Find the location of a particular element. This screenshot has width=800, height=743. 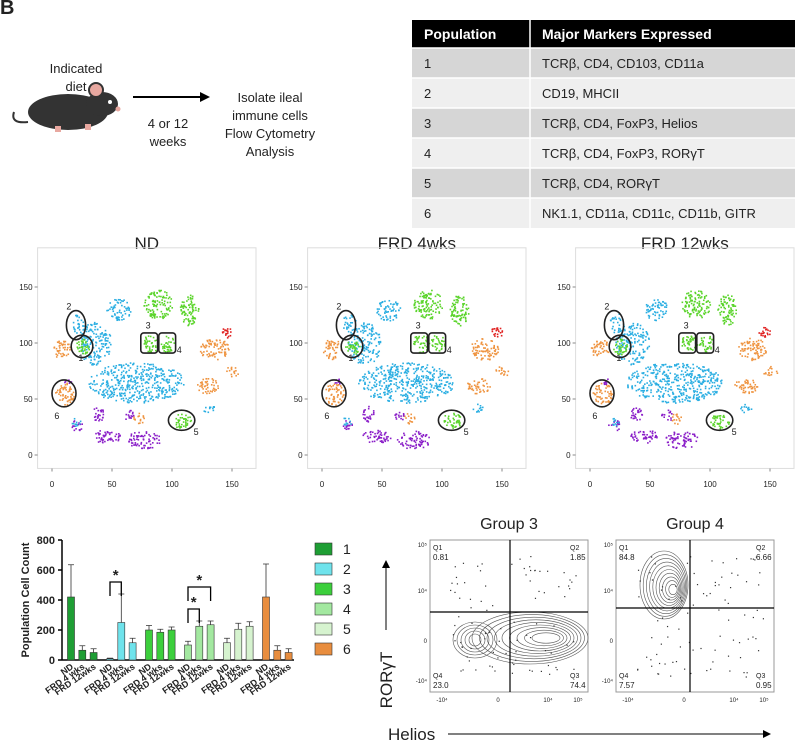

x-tick-label: 10⁵ is located at coordinates (764, 700).